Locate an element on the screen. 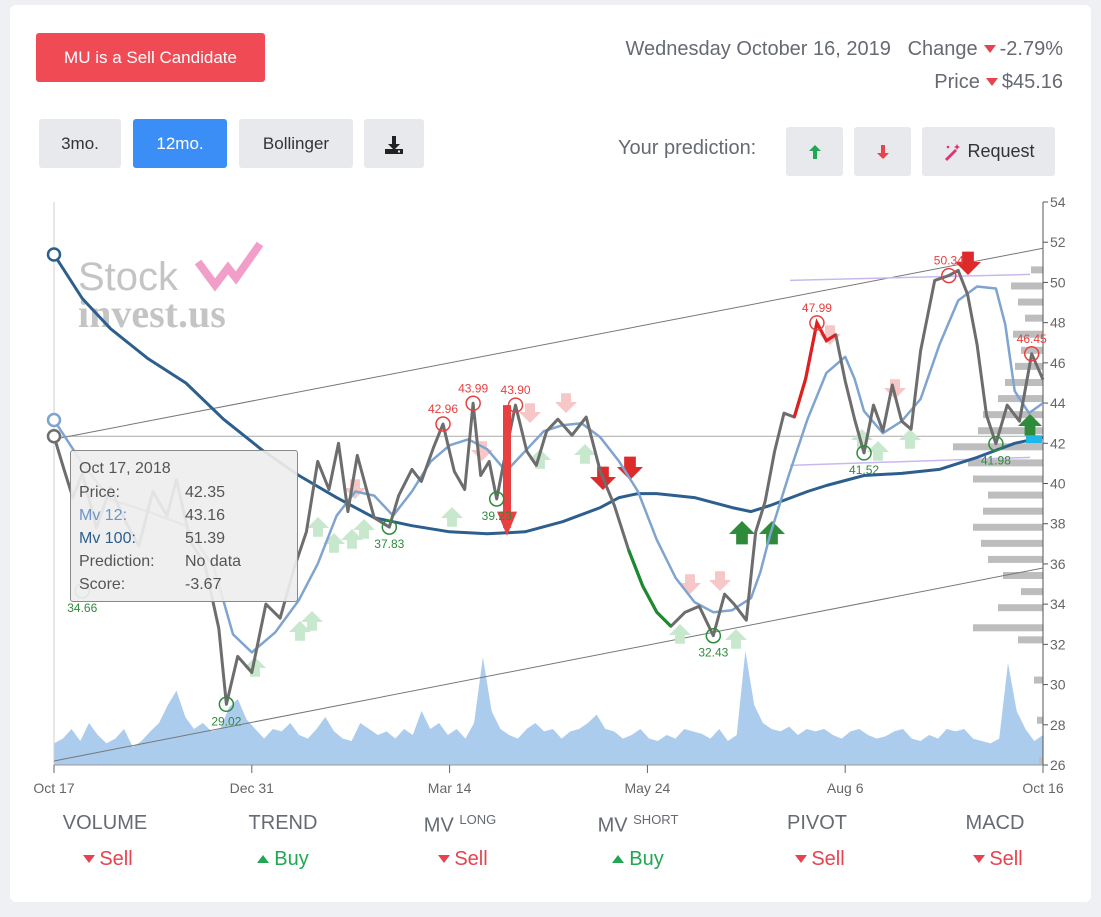 This screenshot has height=917, width=1101. x-tick-label: Mar 14 is located at coordinates (450, 788).